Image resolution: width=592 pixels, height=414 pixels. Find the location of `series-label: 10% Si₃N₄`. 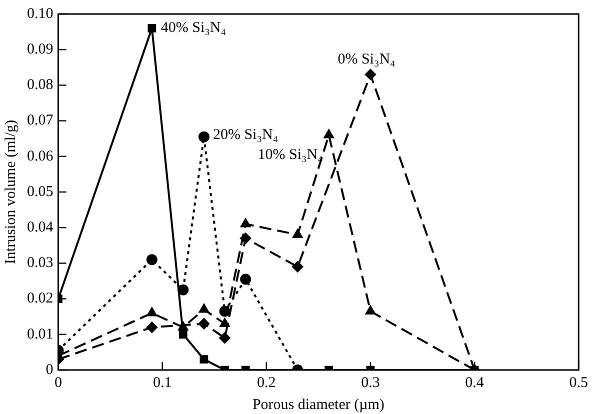

series-label: 10% Si₃N₄ is located at coordinates (290, 154).